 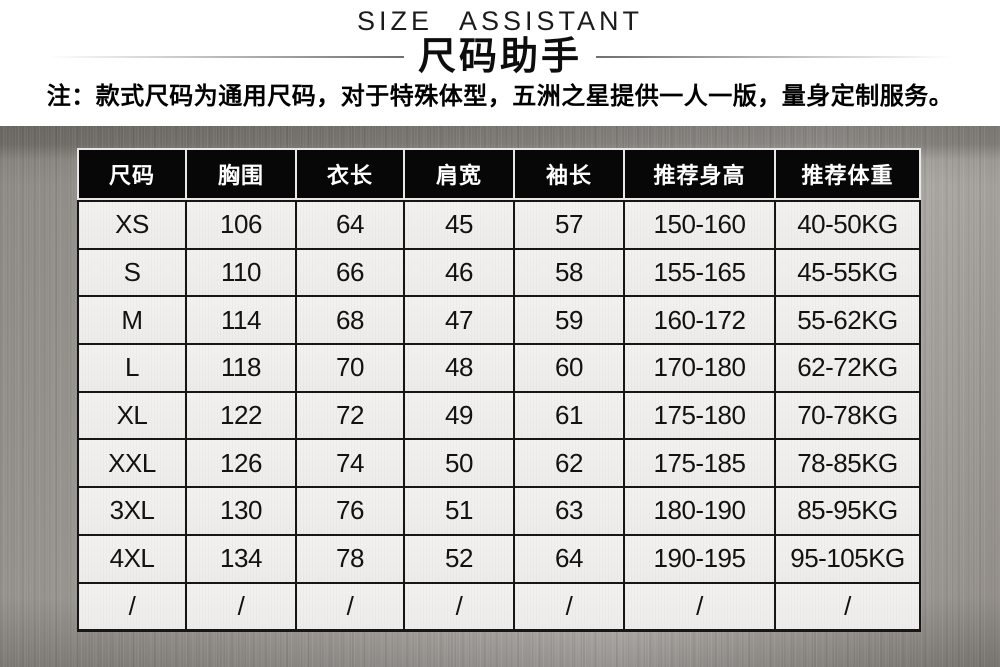 I want to click on table-cell: XL, so click(x=132, y=415).